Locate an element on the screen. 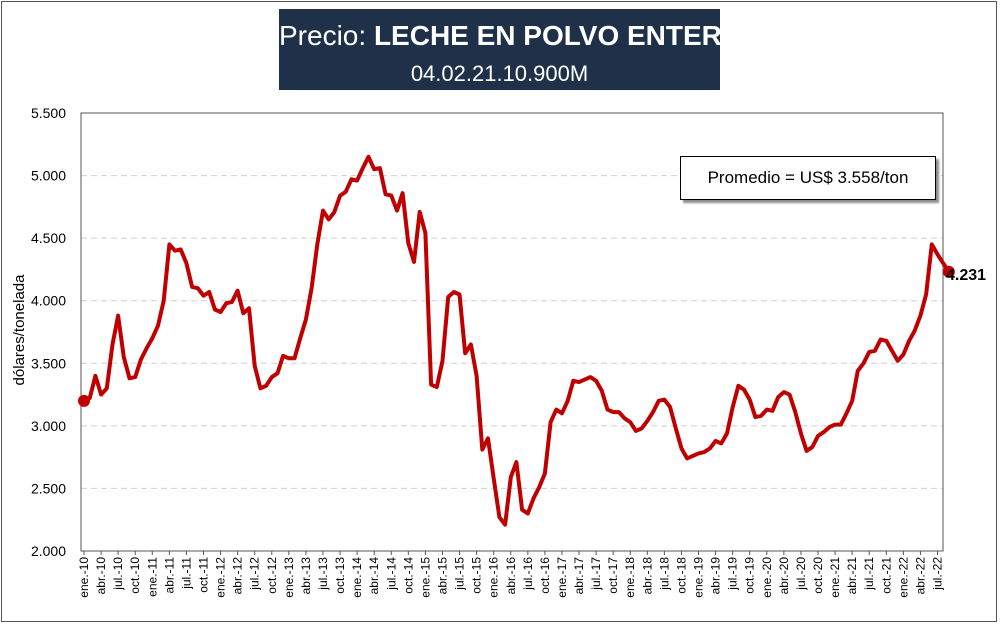  x-tick-label: abr.-21 is located at coordinates (852, 576).